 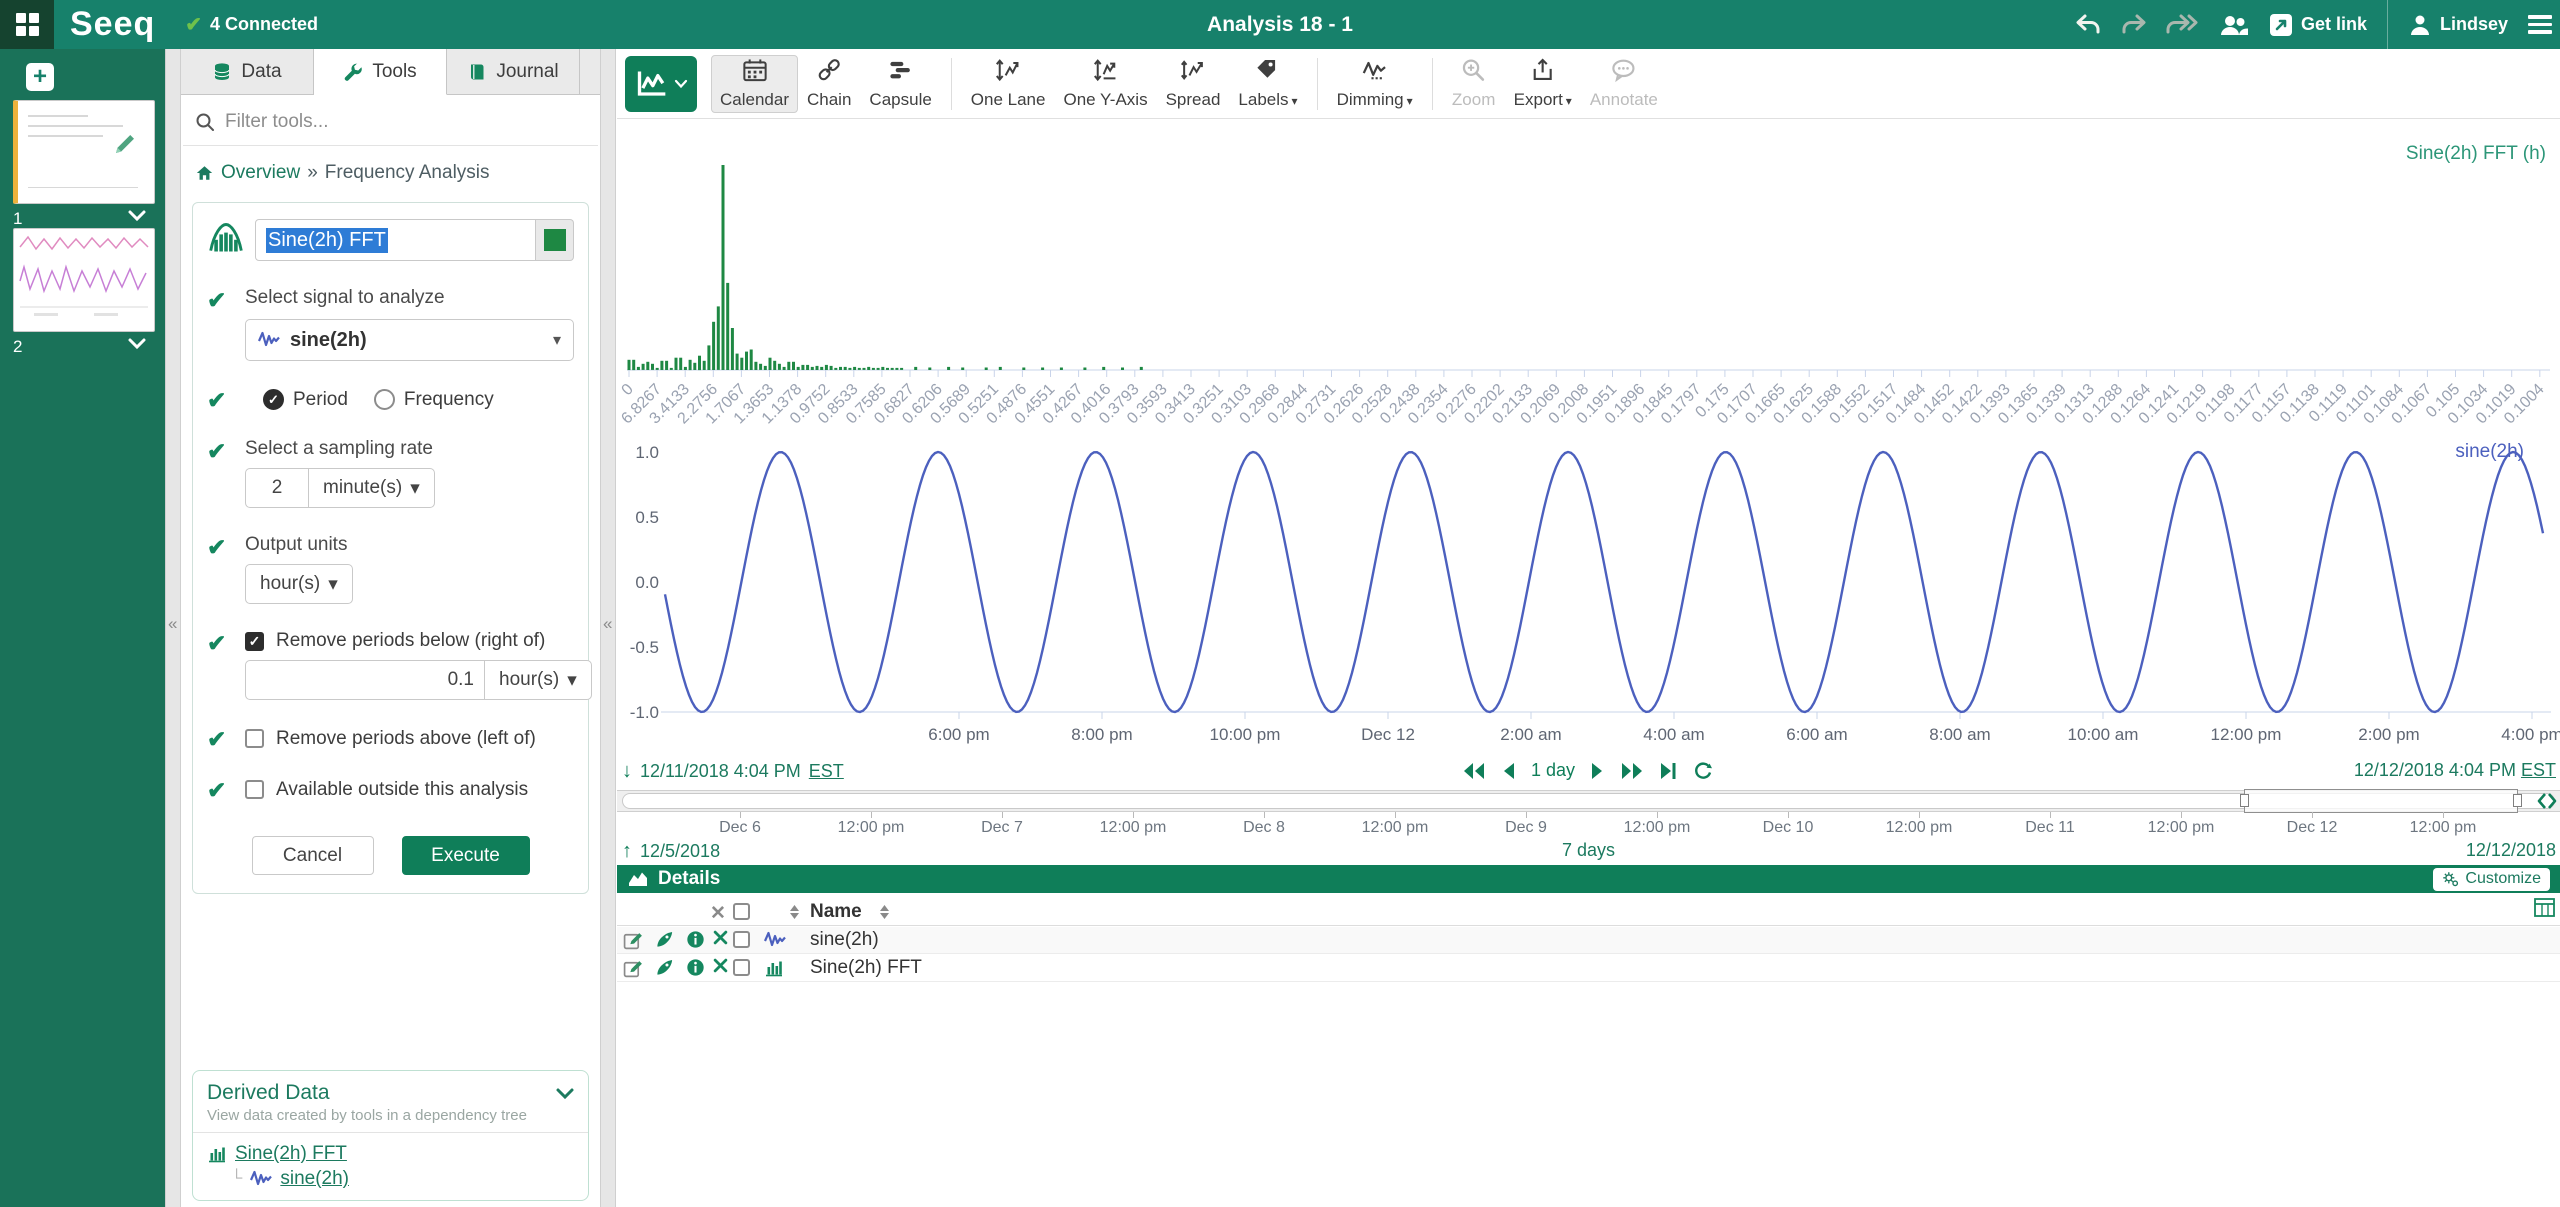 What do you see at coordinates (1008, 84) in the screenshot?
I see `one-lane-button: One Lane` at bounding box center [1008, 84].